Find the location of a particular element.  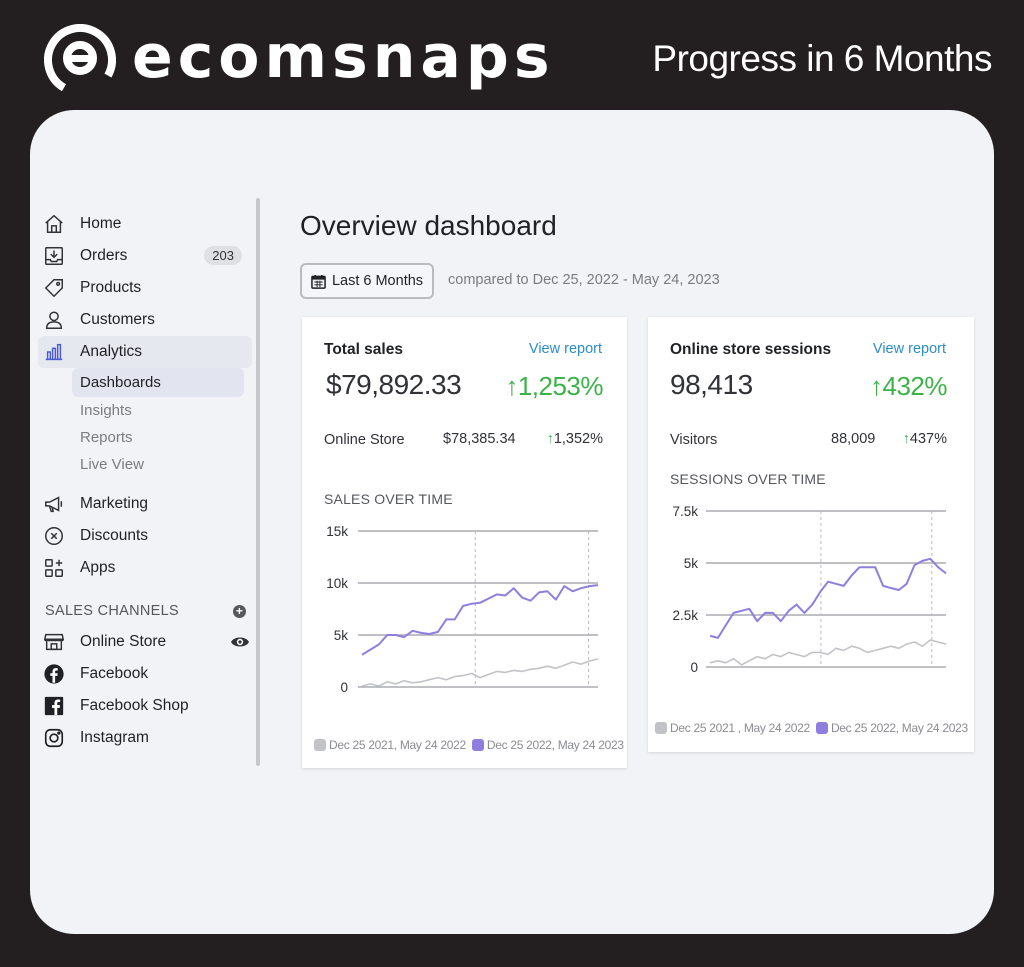

sidebar-subitem-reports: Reports is located at coordinates (106, 437).